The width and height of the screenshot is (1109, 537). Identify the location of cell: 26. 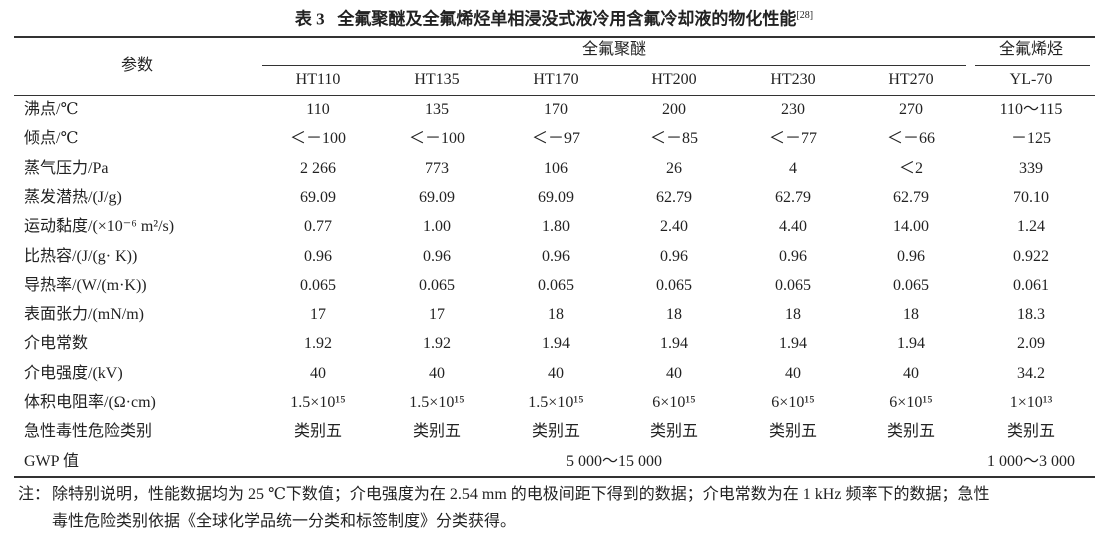
(674, 168).